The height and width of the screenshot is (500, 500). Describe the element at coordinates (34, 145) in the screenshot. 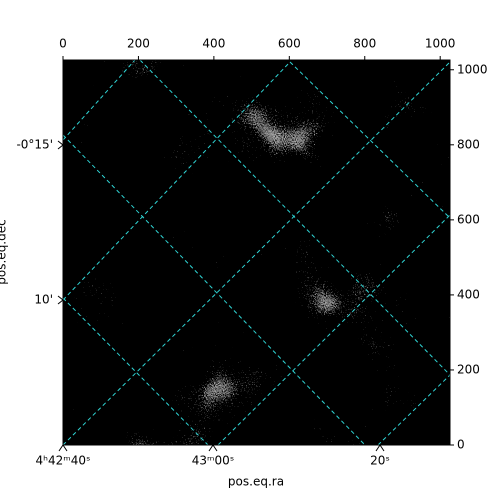

I see `dec-tick-label: -0°15'` at that location.